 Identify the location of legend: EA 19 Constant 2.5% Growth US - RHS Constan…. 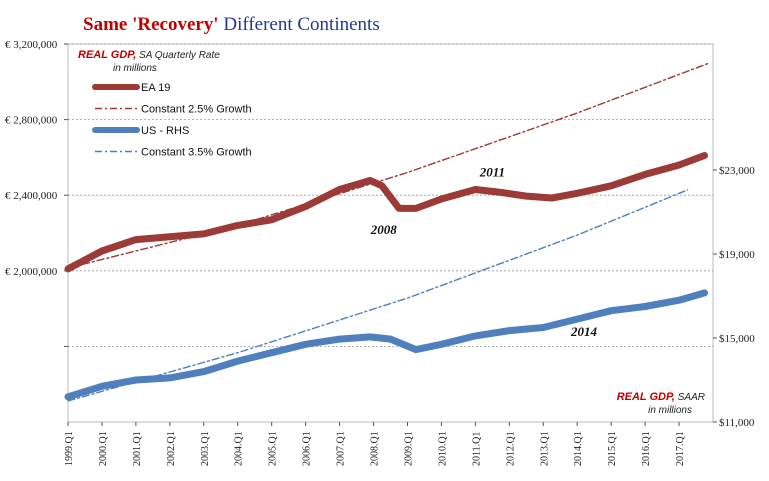
(172, 120).